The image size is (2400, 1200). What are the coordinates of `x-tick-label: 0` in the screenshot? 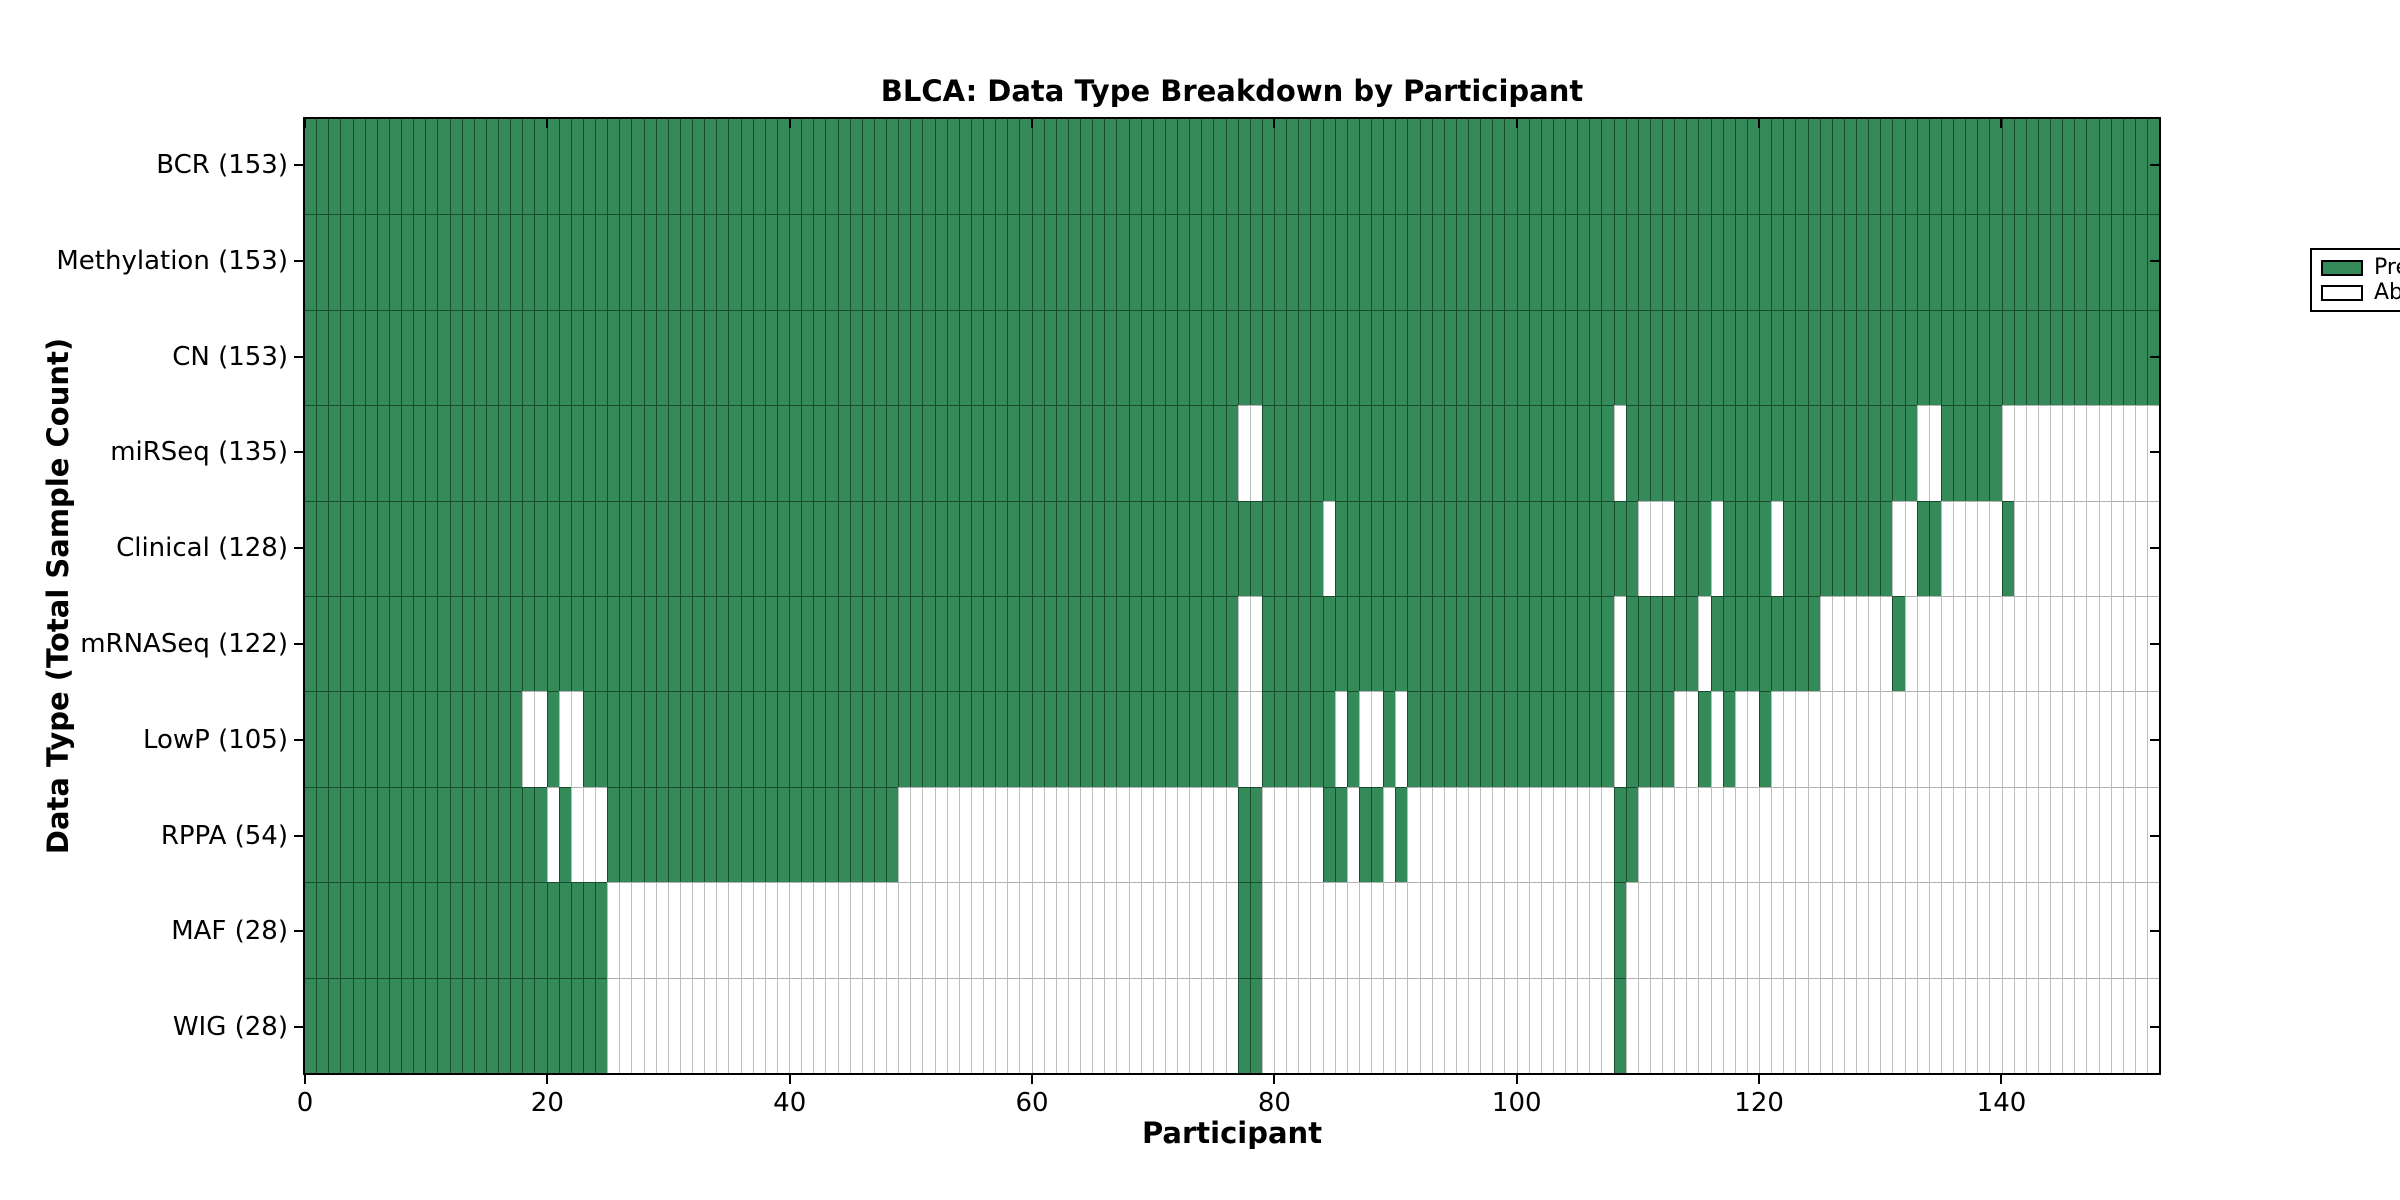 It's located at (305, 1103).